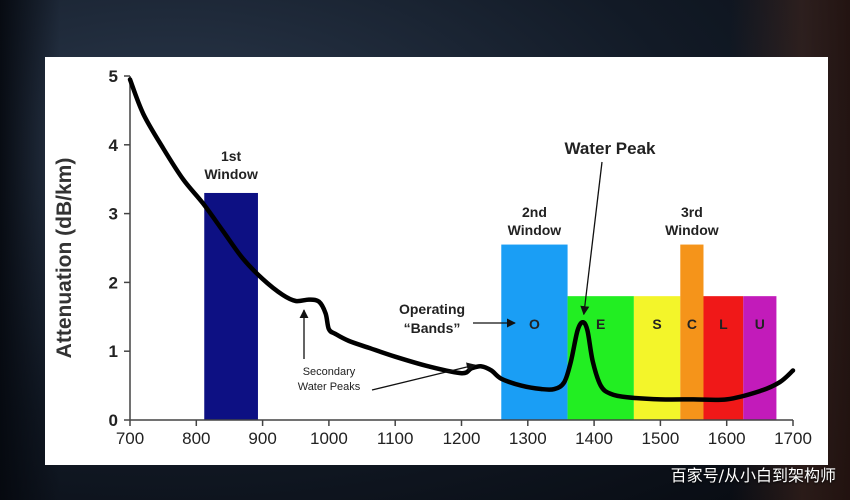  Describe the element at coordinates (64, 258) in the screenshot. I see `y-axis-label: Attenuation (dB/km)` at that location.